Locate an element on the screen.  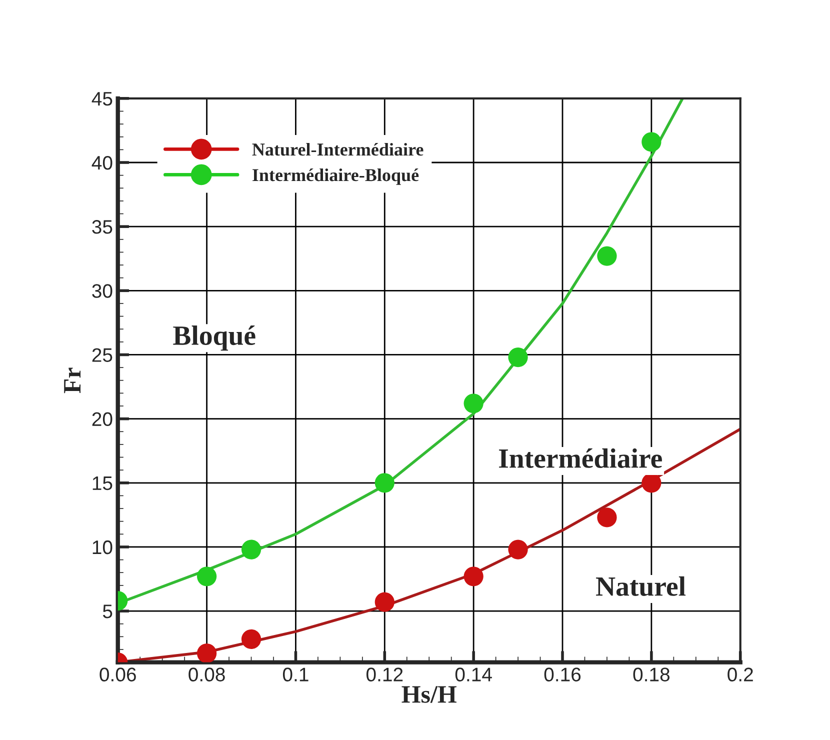
x-tick-label: 0.12 is located at coordinates (384, 675).